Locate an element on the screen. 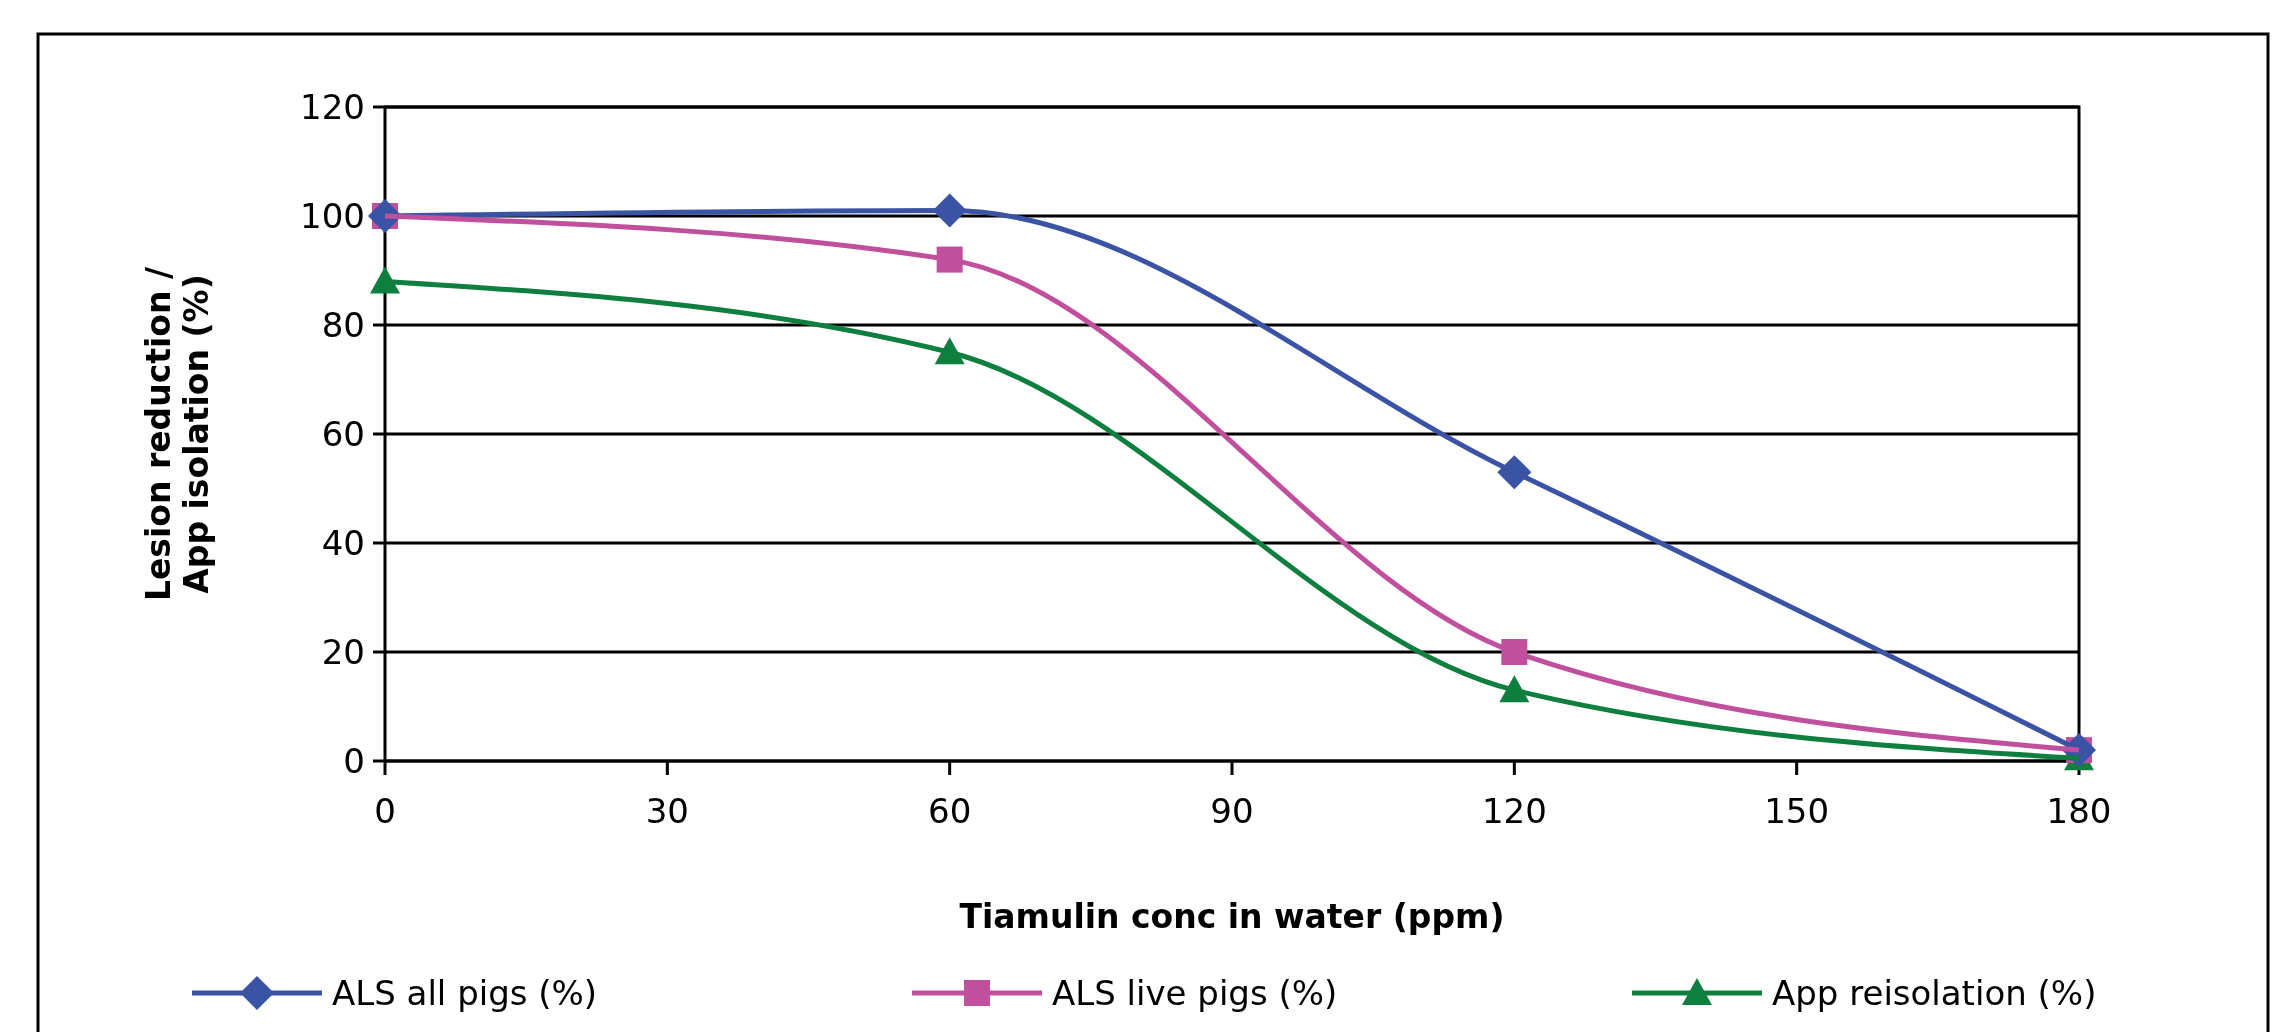  y-tick-label: 20 is located at coordinates (343, 651).